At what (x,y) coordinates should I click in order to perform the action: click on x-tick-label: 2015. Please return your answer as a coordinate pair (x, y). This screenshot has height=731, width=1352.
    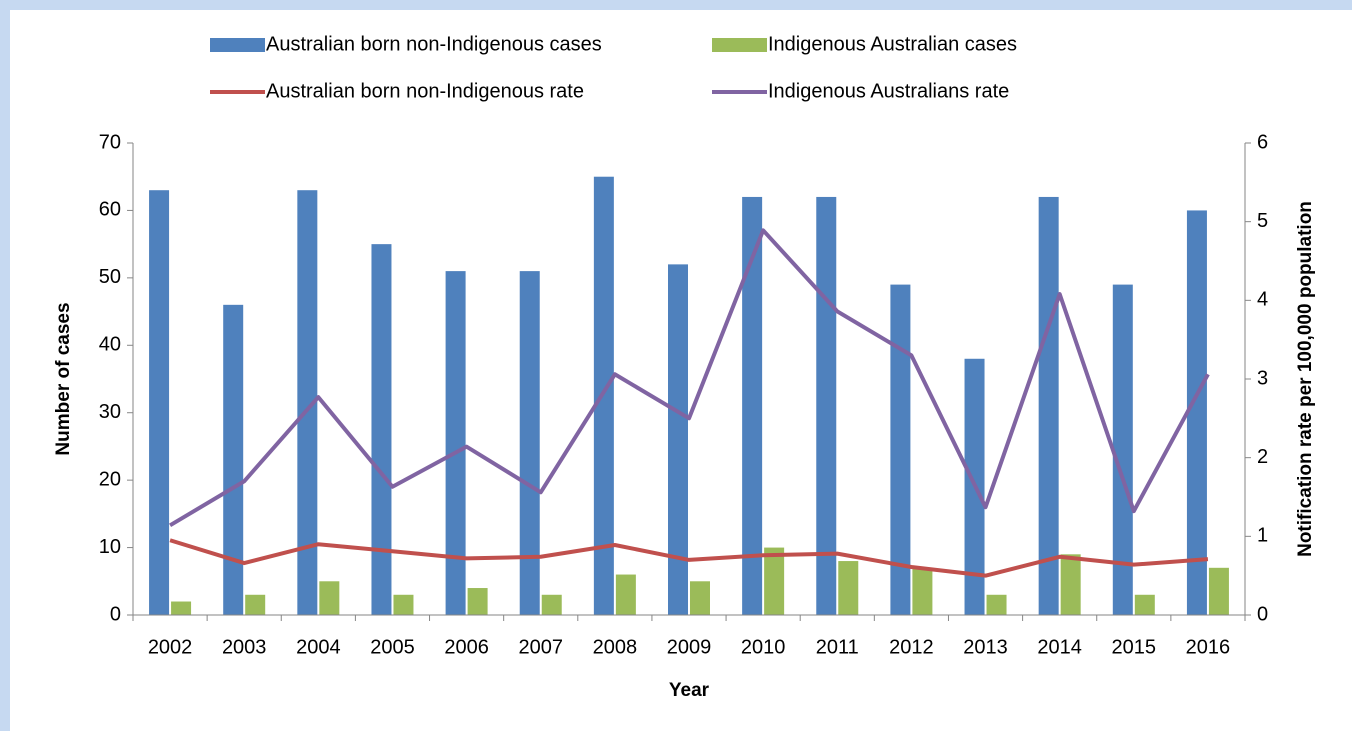
    Looking at the image, I should click on (1134, 647).